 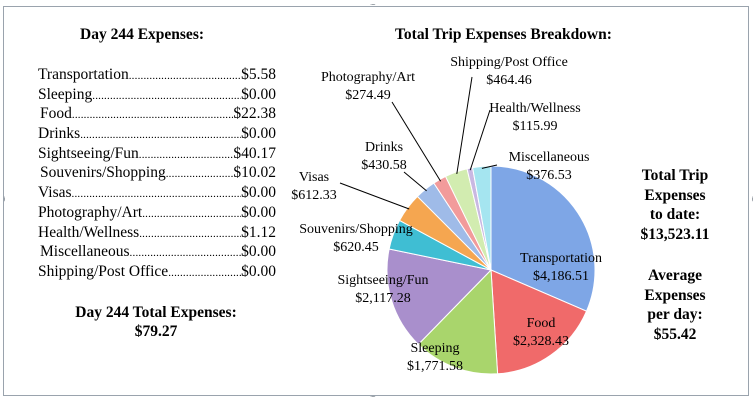 I want to click on leader-line-visas, so click(x=374, y=196).